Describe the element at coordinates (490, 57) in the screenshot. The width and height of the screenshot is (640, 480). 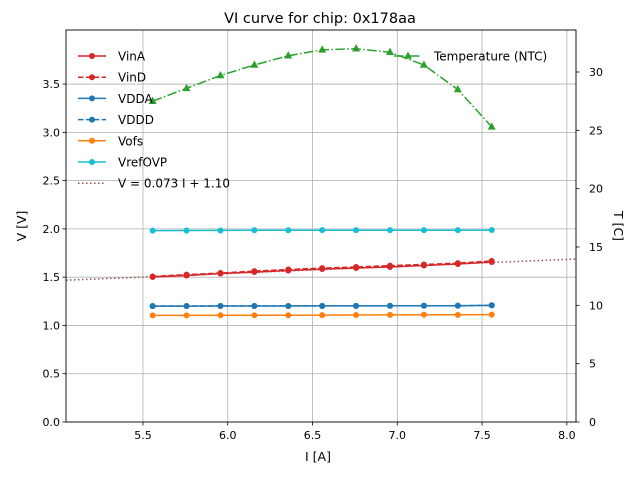
I see `legend-label: Temperature (NTC)` at that location.